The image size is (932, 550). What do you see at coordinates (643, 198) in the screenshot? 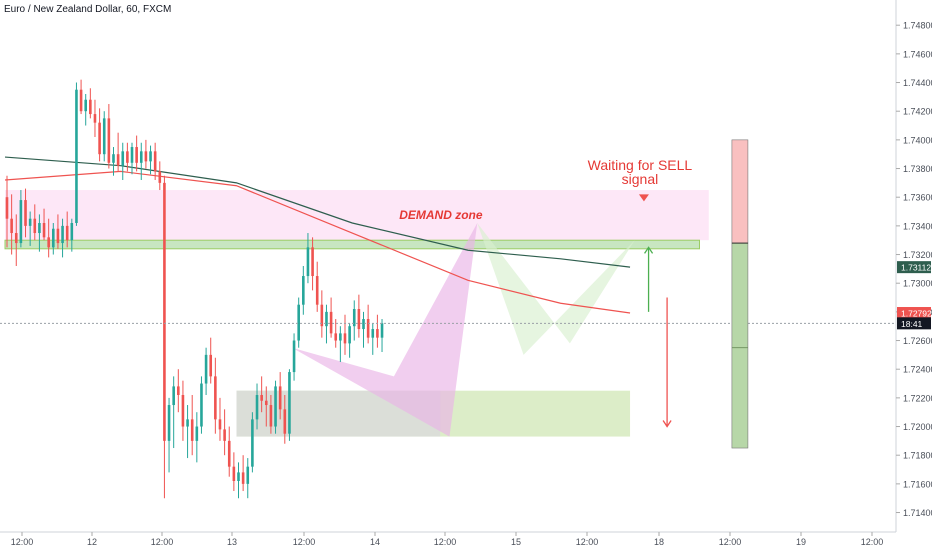
I see `sell-arrow-marker` at bounding box center [643, 198].